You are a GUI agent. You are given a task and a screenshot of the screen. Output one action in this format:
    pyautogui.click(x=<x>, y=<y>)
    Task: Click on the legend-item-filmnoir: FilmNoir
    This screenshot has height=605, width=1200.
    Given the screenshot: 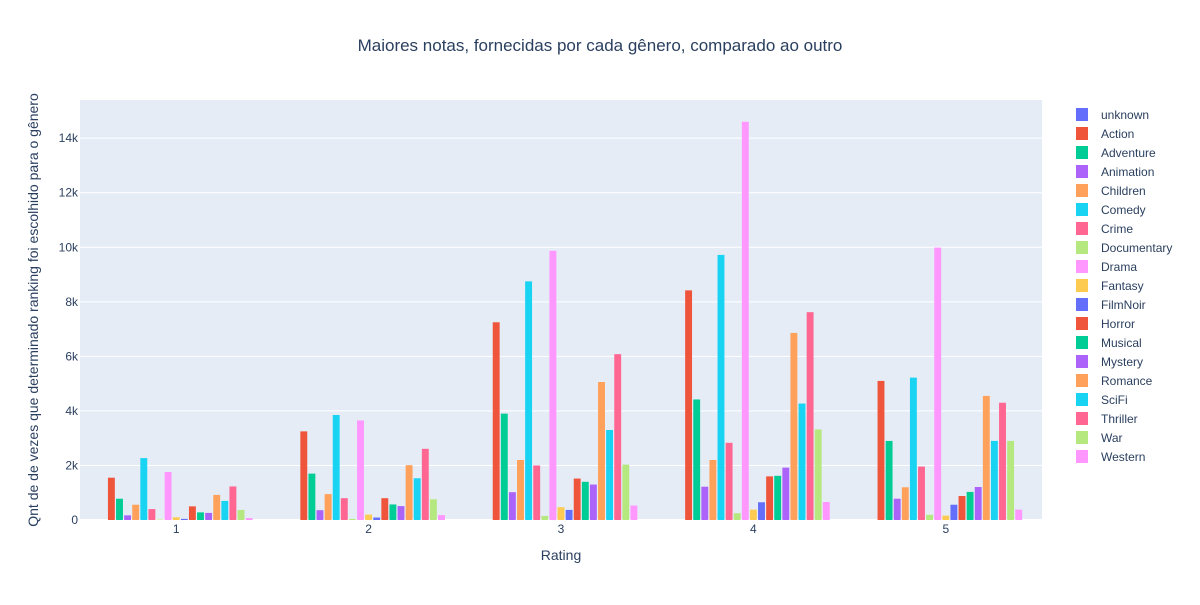 What is the action you would take?
    pyautogui.click(x=1111, y=305)
    